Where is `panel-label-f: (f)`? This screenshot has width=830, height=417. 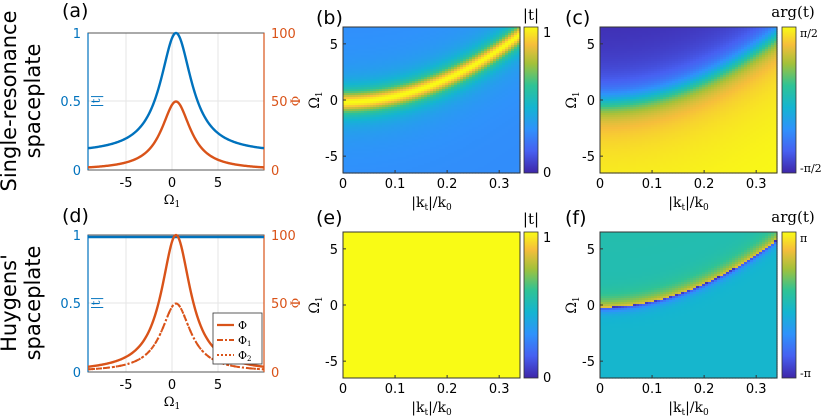 panel-label-f: (f) is located at coordinates (576, 218).